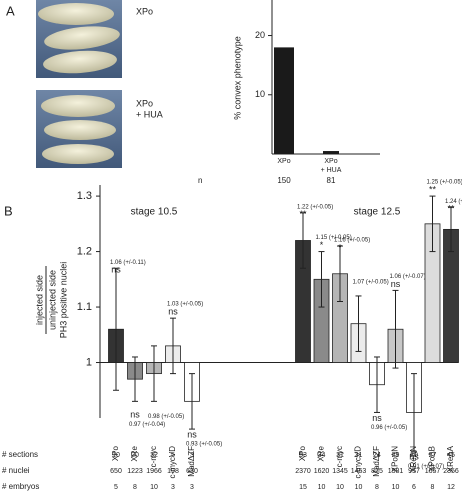 Image resolution: width=462 pixels, height=500 pixels. I want to click on table-value: 6, so click(414, 487).